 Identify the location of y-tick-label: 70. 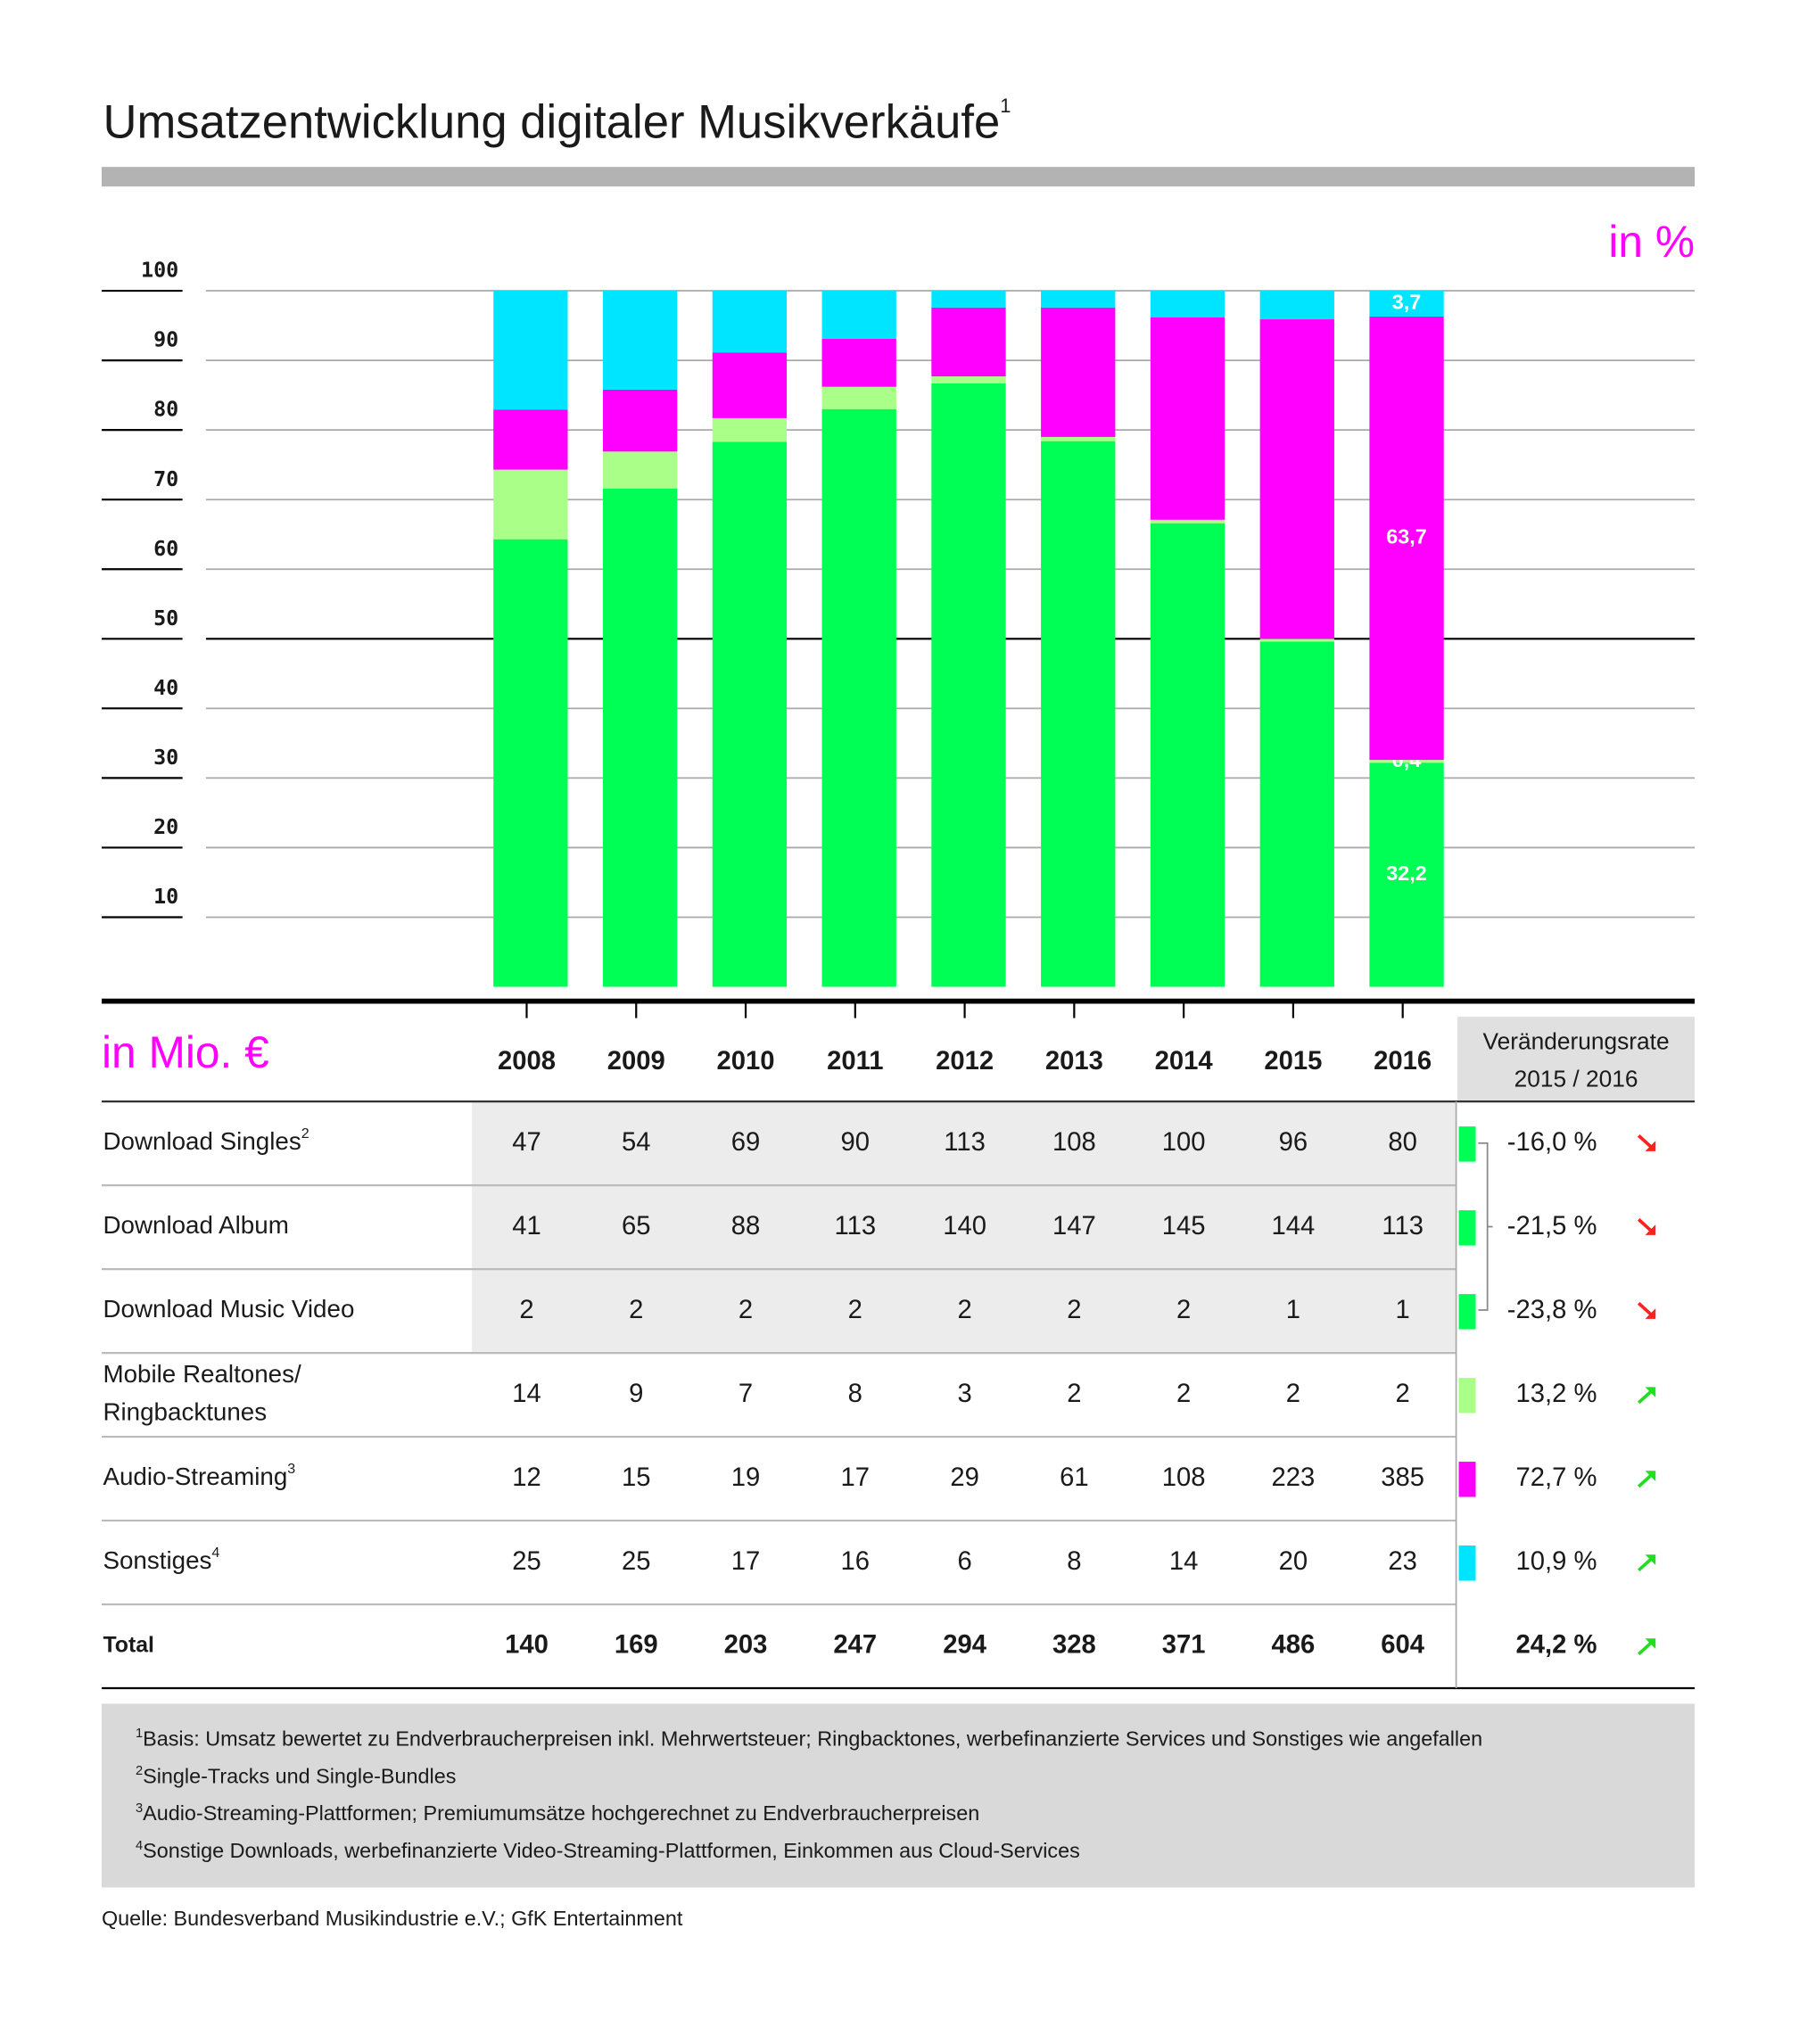
(165, 479).